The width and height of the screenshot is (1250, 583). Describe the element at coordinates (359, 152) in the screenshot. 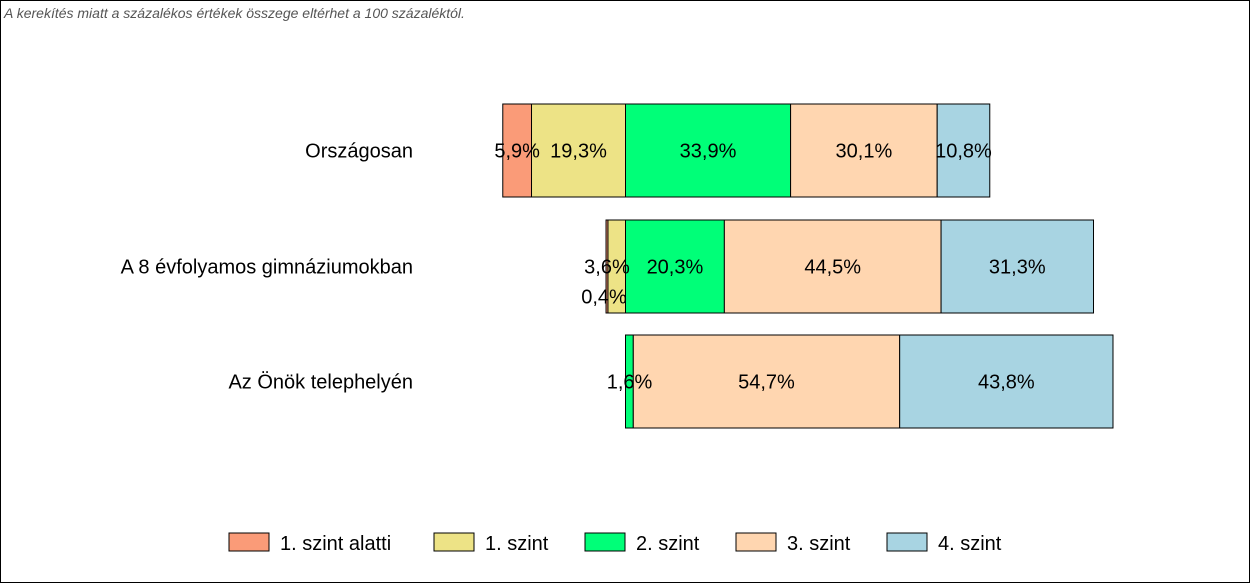

I see `category-label: Országosan` at that location.